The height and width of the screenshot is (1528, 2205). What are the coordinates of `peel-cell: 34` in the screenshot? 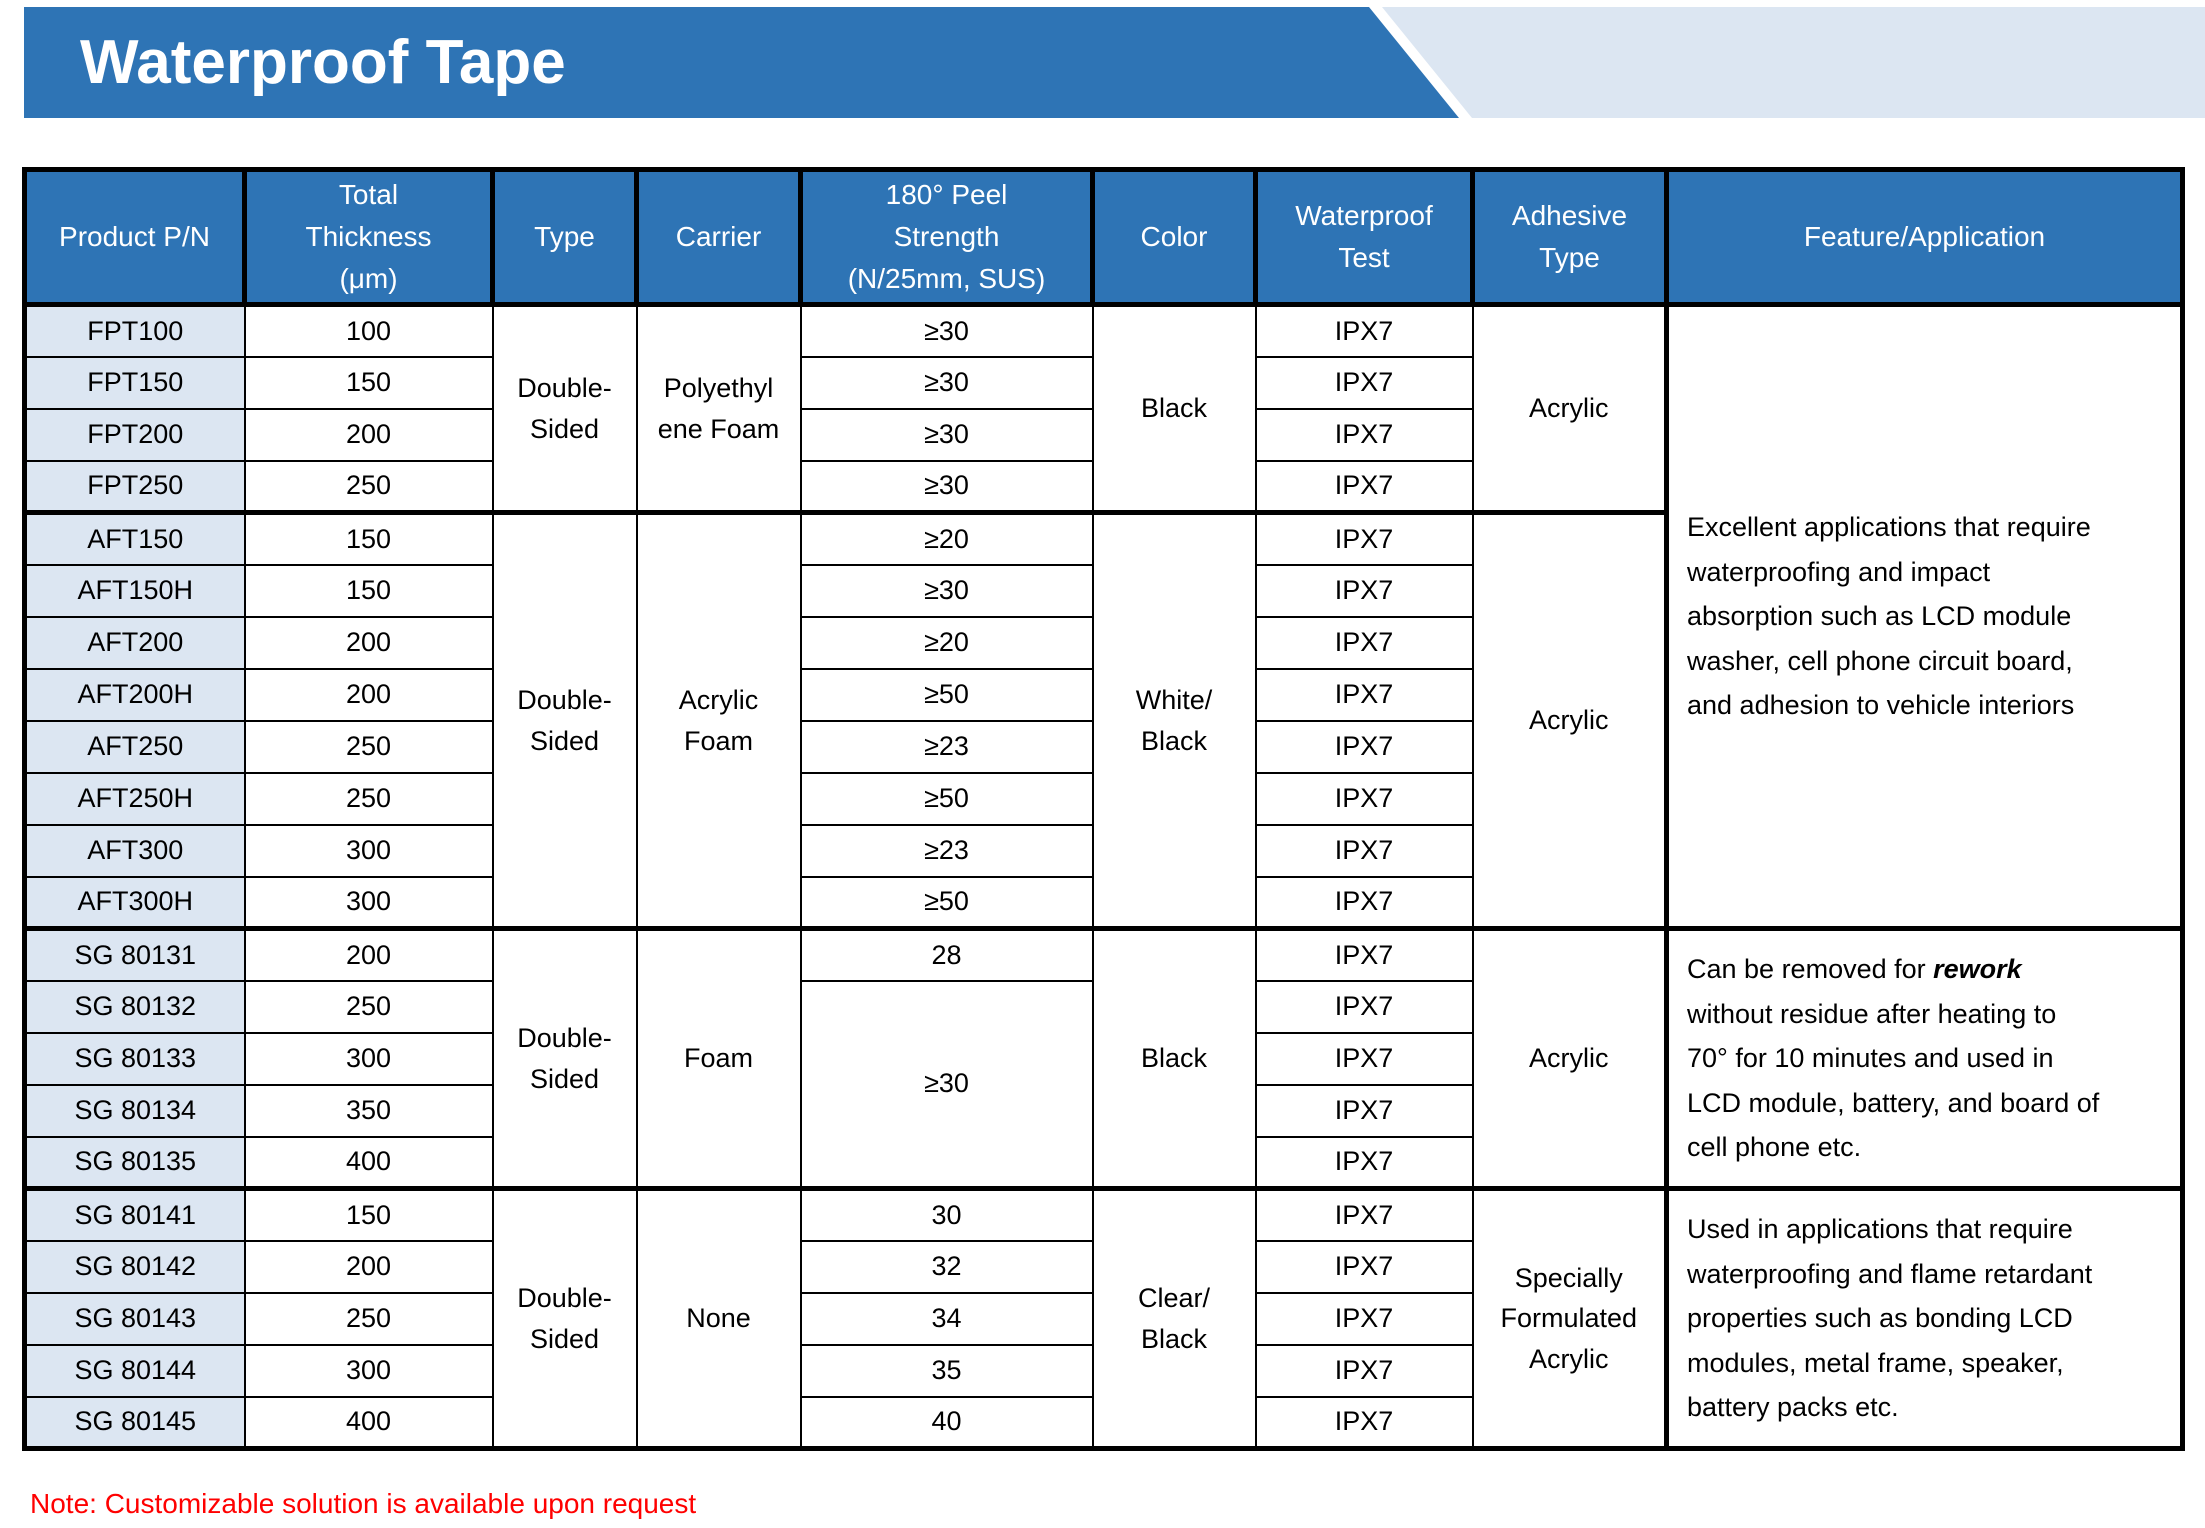 It's located at (946, 1318).